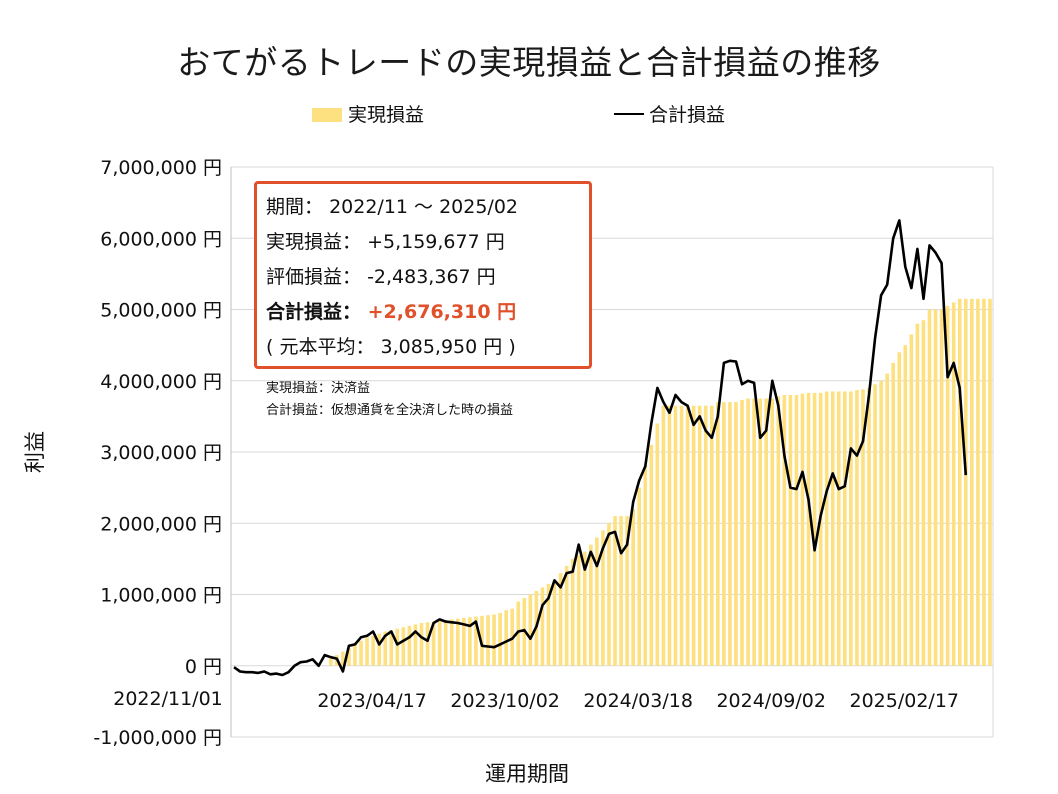  Describe the element at coordinates (442, 312) in the screenshot. I see `total-value: +2,676,310 円` at that location.